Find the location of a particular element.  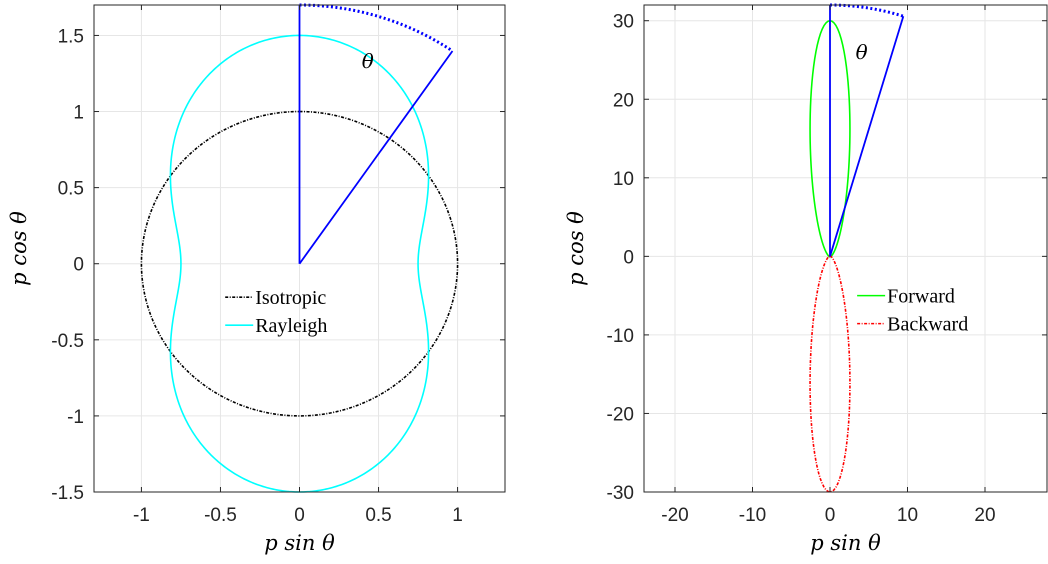

y-tick-label: -1 is located at coordinates (75, 417).